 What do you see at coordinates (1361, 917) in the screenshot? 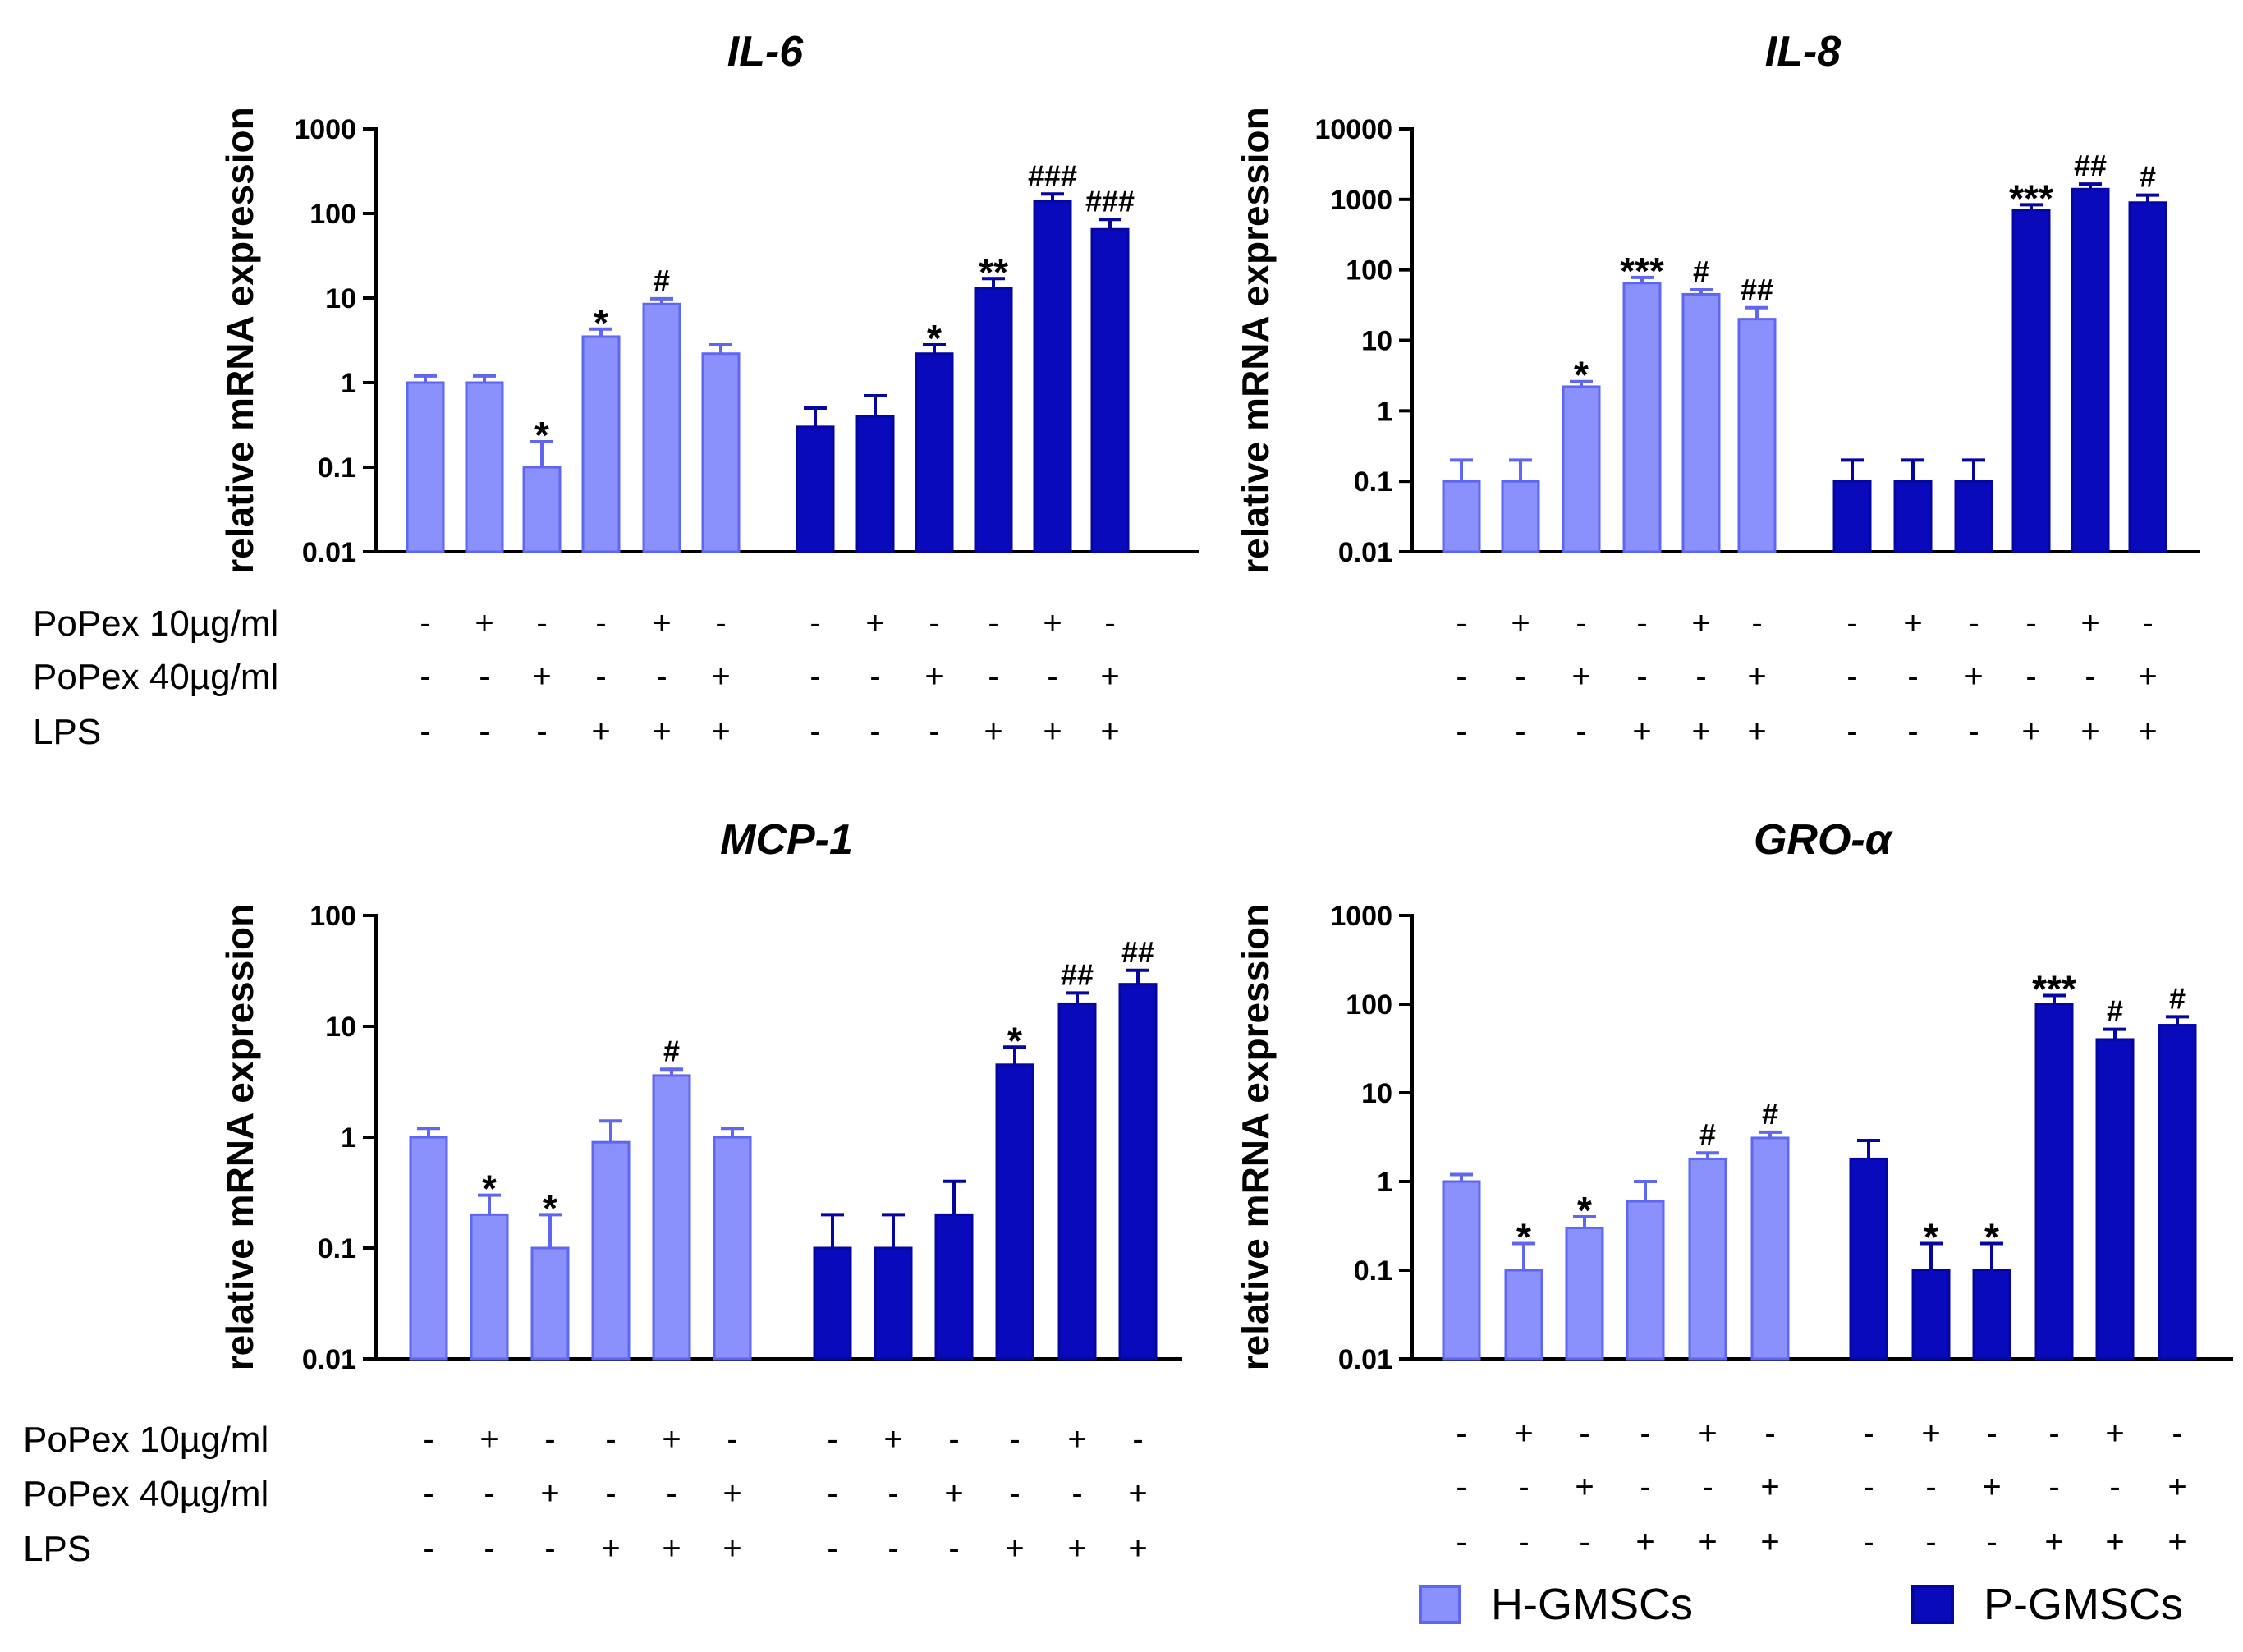
I see `y-tick-label: 1000` at bounding box center [1361, 917].